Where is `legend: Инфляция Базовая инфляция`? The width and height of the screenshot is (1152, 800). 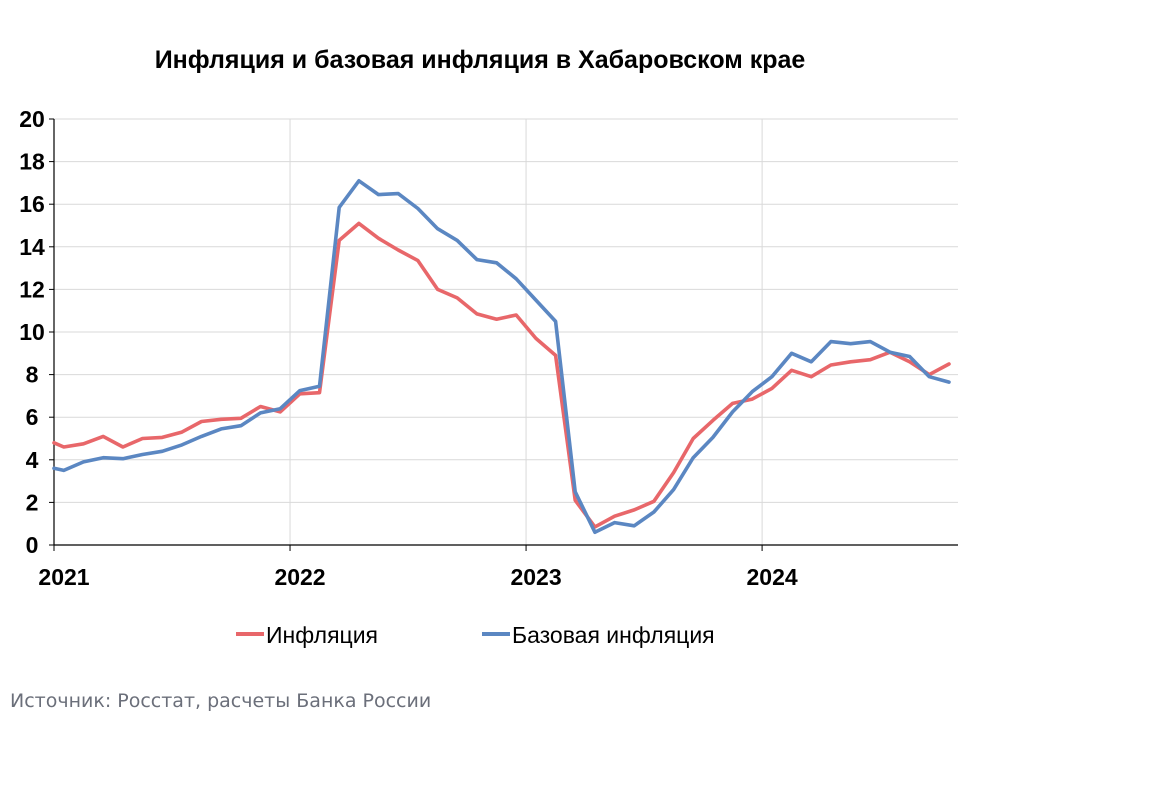 legend: Инфляция Базовая инфляция is located at coordinates (475, 635).